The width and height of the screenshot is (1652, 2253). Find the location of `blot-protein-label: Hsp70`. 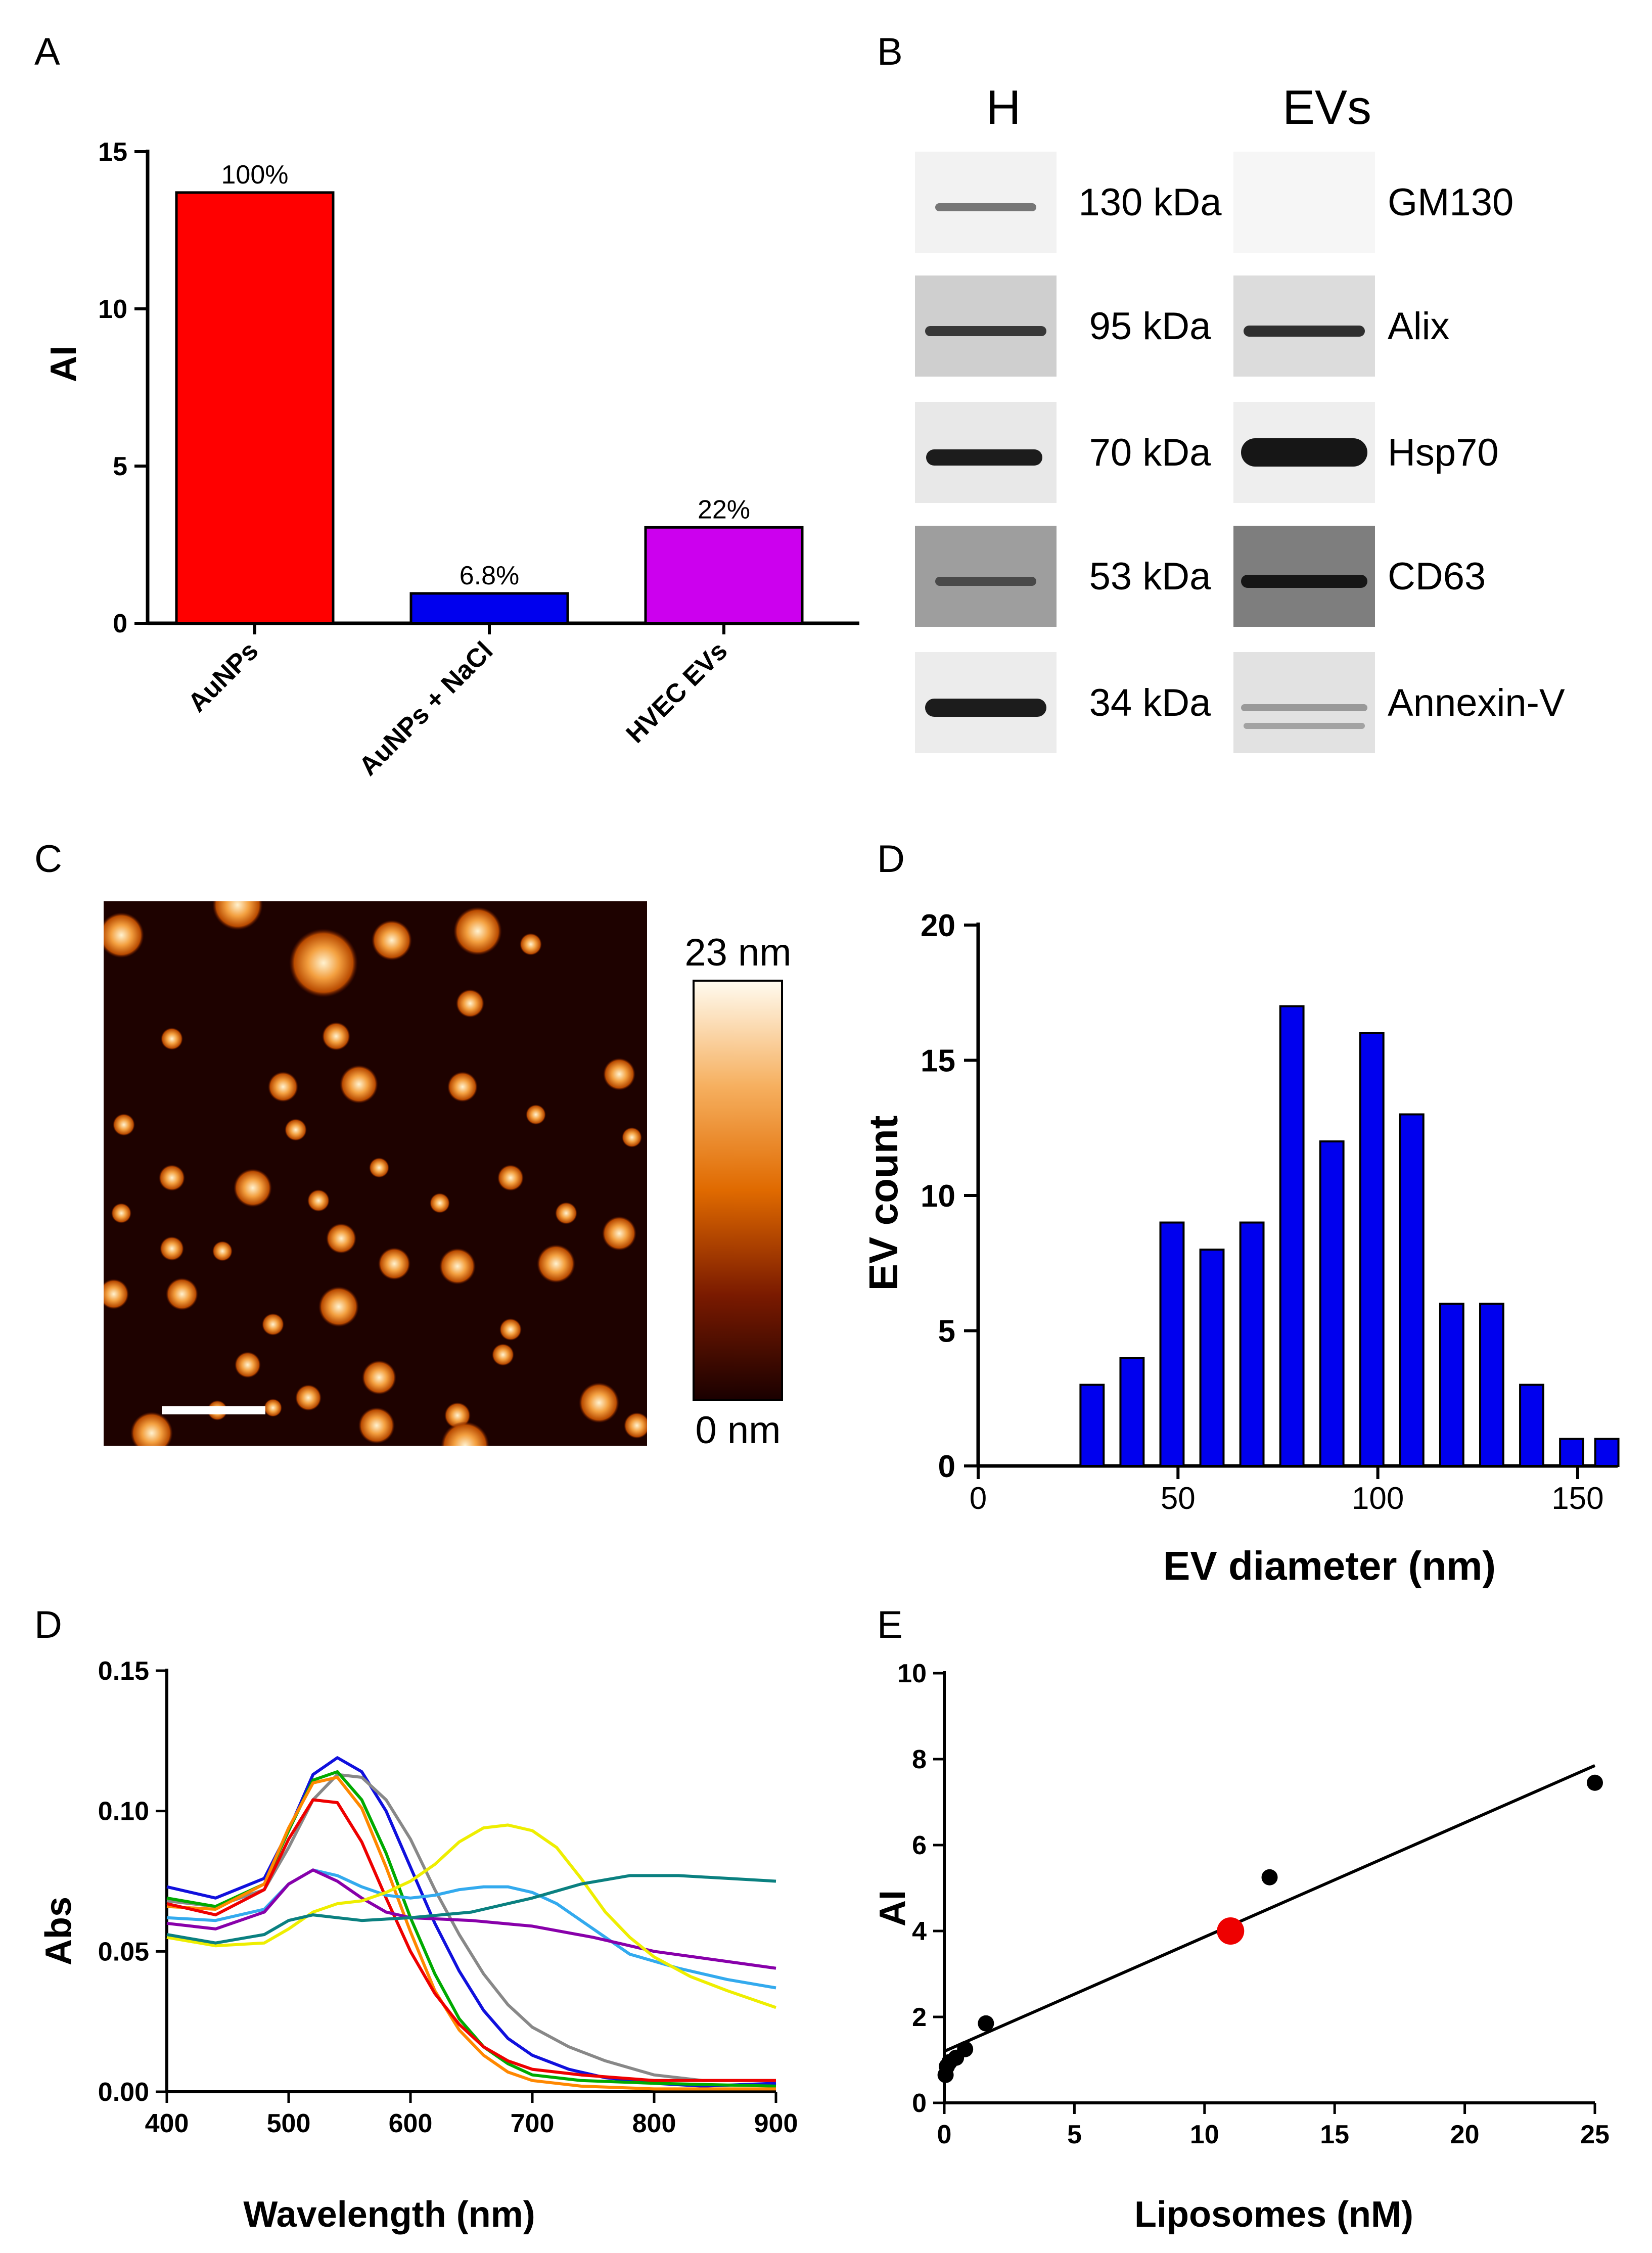

blot-protein-label: Hsp70 is located at coordinates (1444, 452).